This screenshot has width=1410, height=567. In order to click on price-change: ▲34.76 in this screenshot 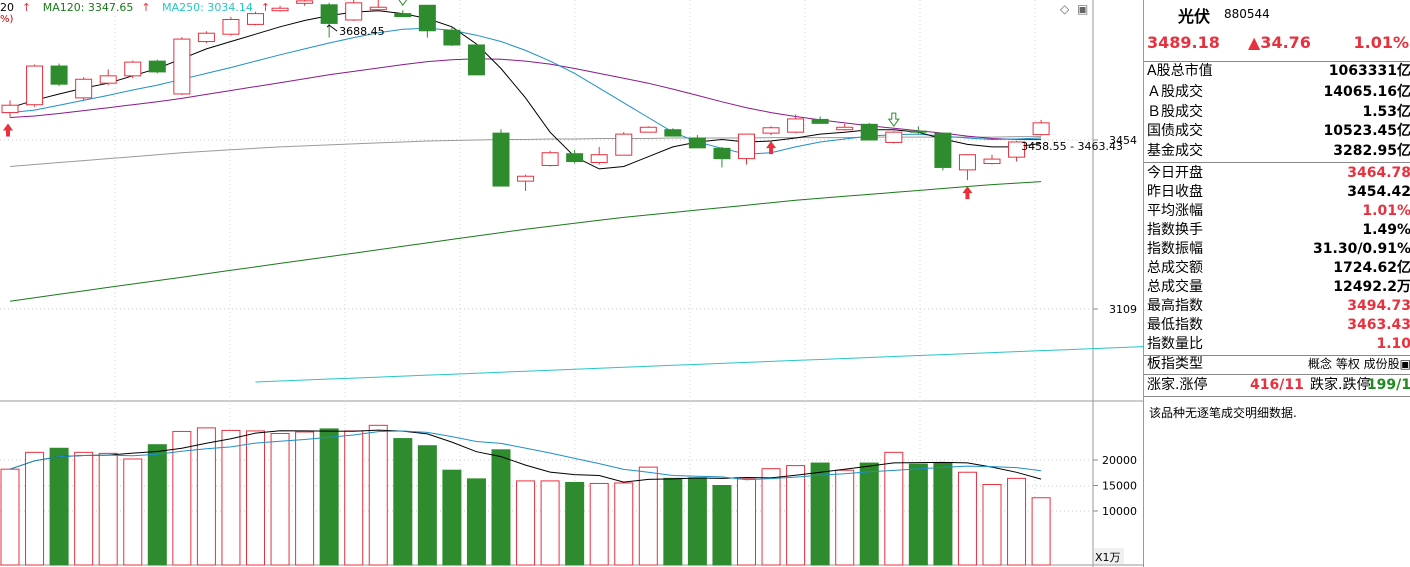, I will do `click(1279, 42)`.